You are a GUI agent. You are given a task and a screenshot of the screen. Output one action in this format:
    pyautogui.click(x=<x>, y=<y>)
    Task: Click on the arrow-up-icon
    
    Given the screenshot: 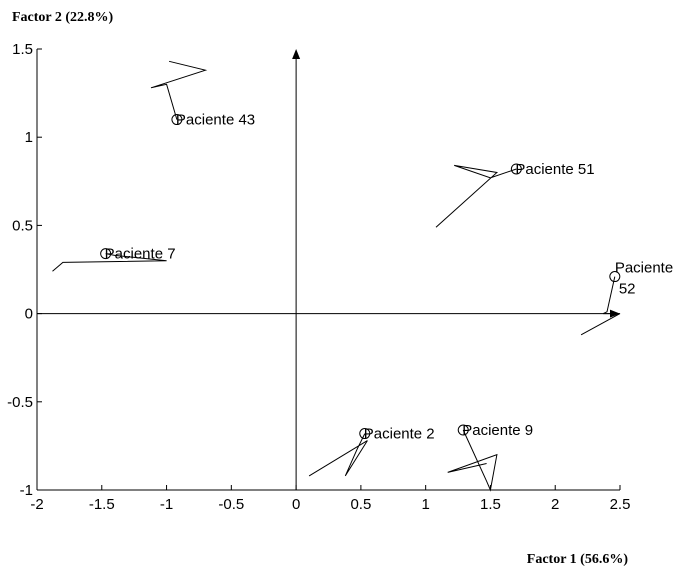 What is the action you would take?
    pyautogui.click(x=296, y=54)
    